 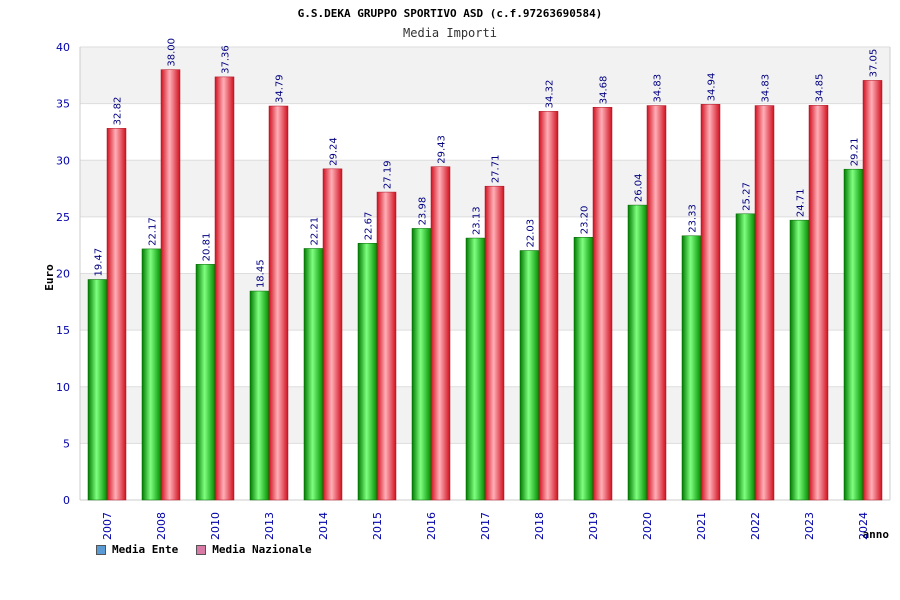 I want to click on x-tick-label: 2007, so click(x=107, y=526).